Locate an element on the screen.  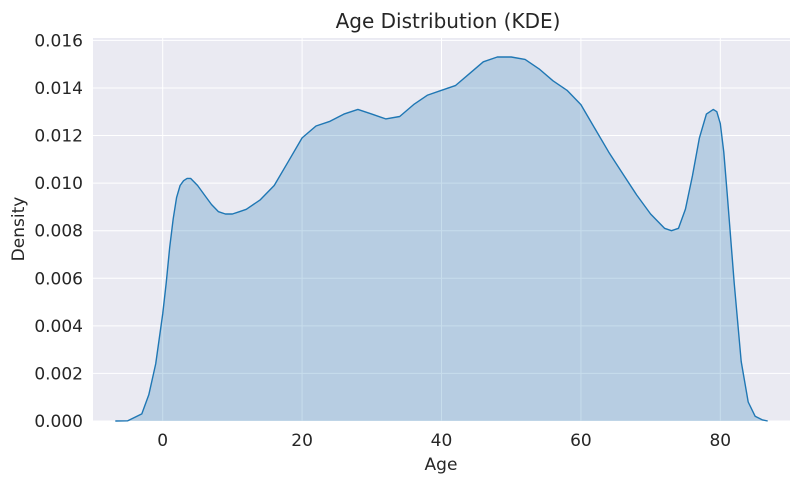
chart-title: Age Distribution (KDE) is located at coordinates (448, 21).